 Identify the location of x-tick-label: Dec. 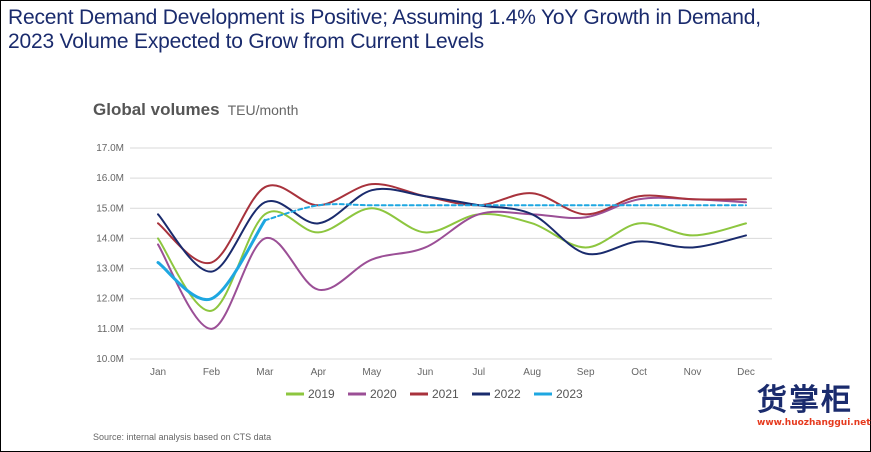
(746, 372).